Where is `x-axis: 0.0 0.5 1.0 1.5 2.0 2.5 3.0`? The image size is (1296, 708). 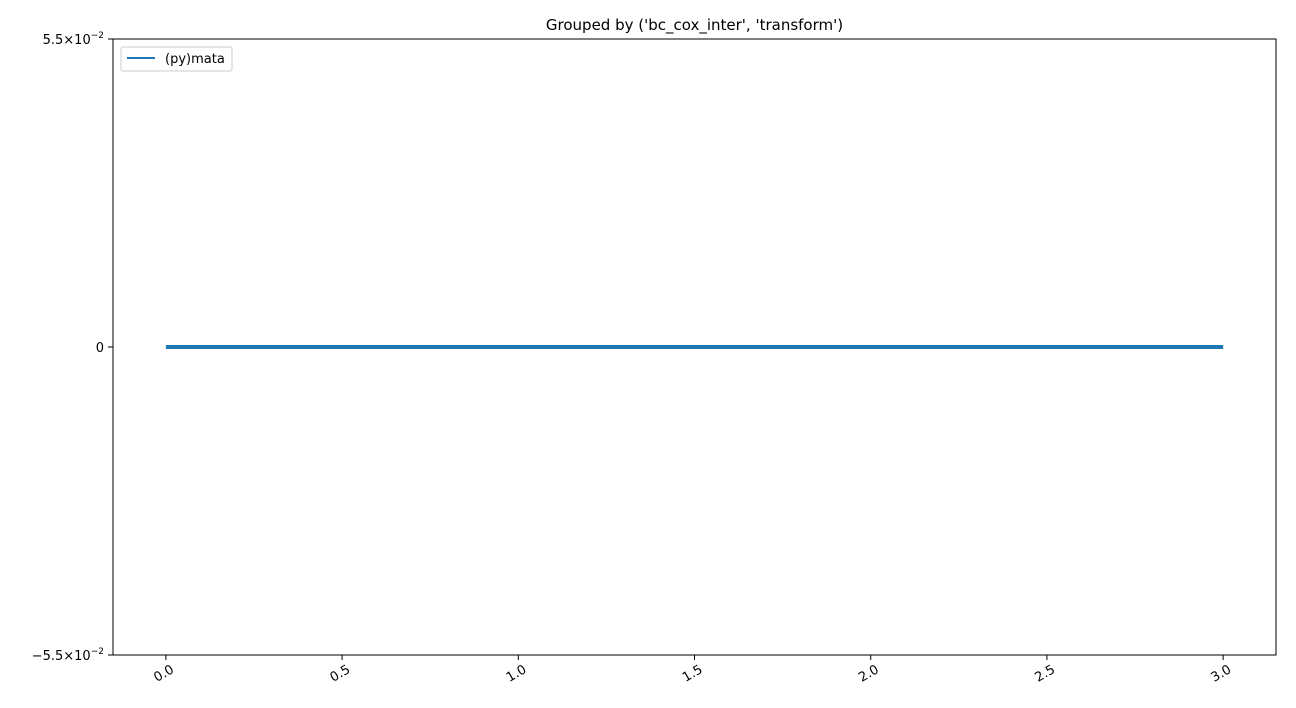 x-axis: 0.0 0.5 1.0 1.5 2.0 2.5 3.0 is located at coordinates (692, 670).